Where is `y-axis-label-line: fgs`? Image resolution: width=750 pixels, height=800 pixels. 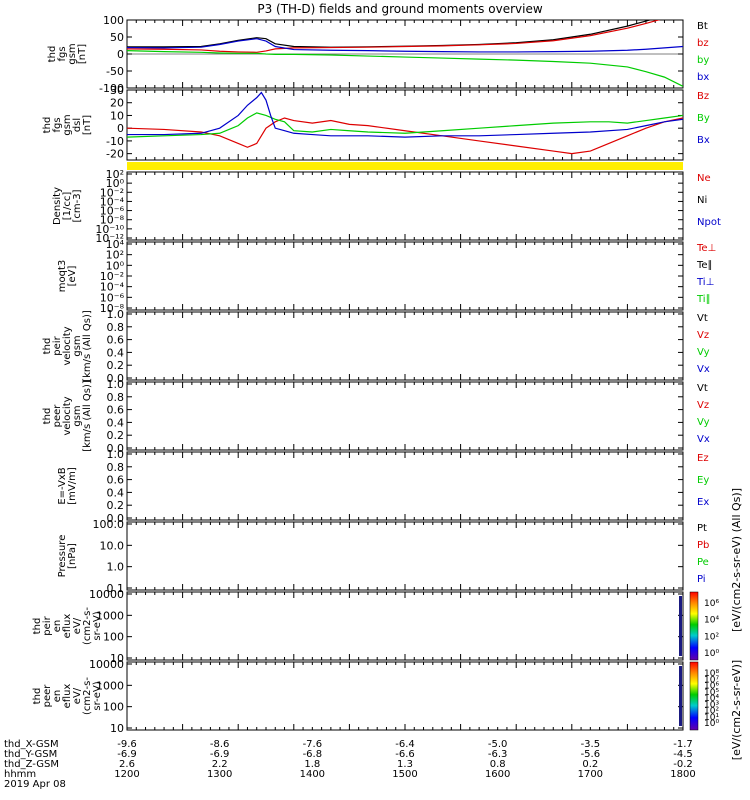 y-axis-label-line: fgs is located at coordinates (62, 53).